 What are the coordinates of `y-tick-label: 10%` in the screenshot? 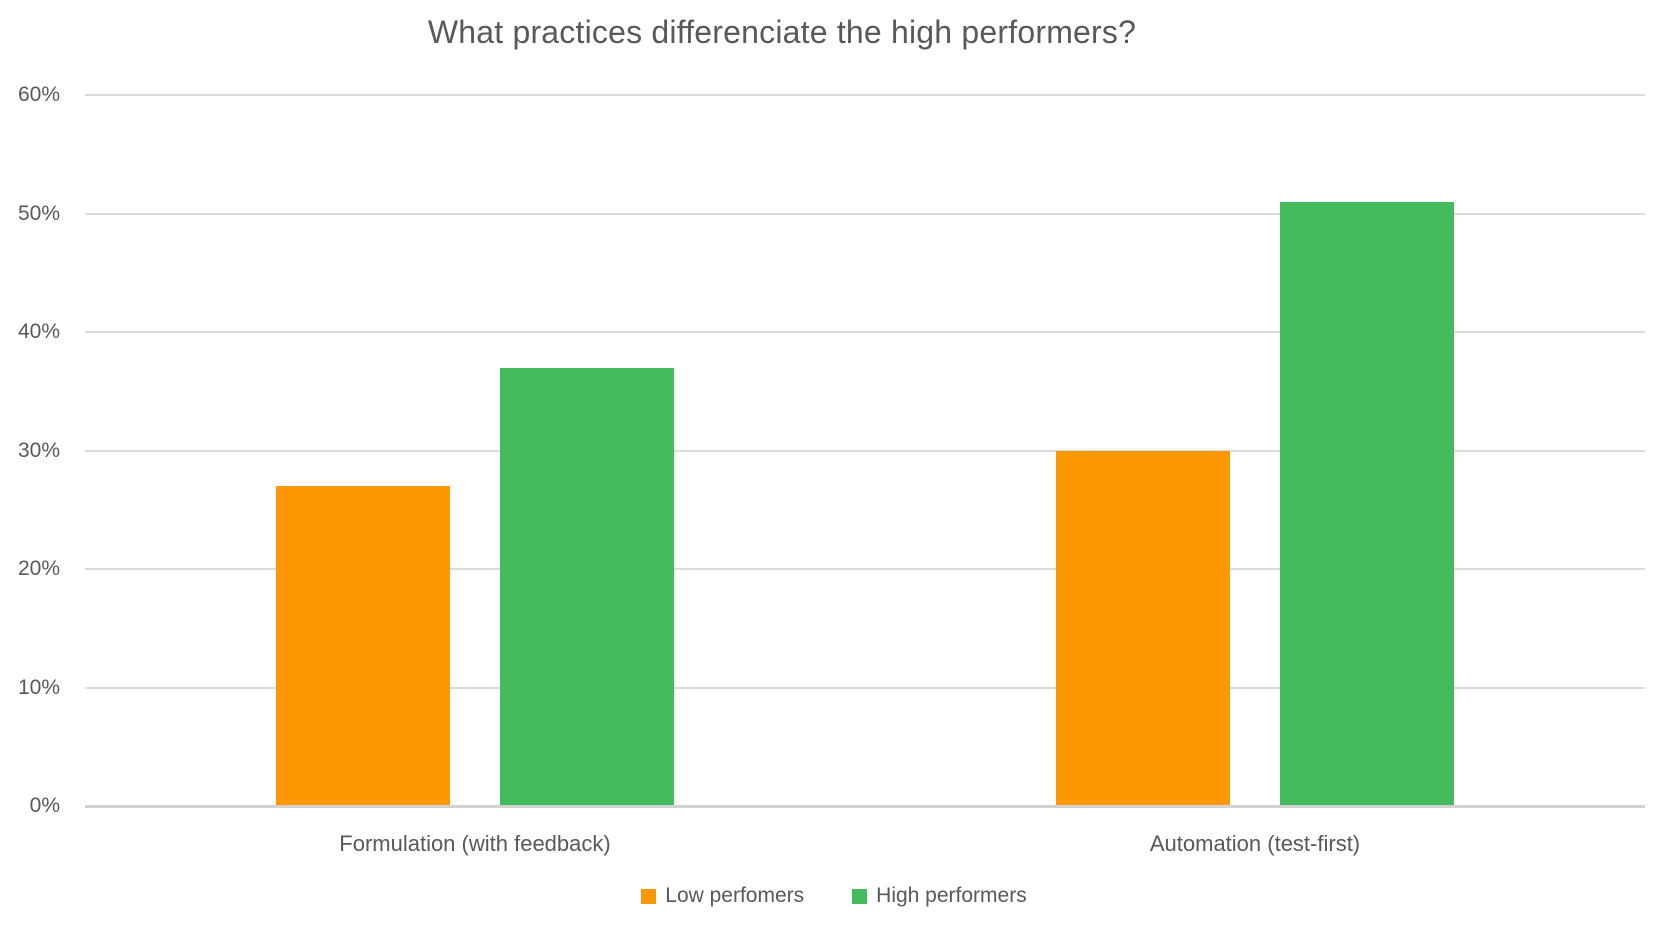 It's located at (38, 687).